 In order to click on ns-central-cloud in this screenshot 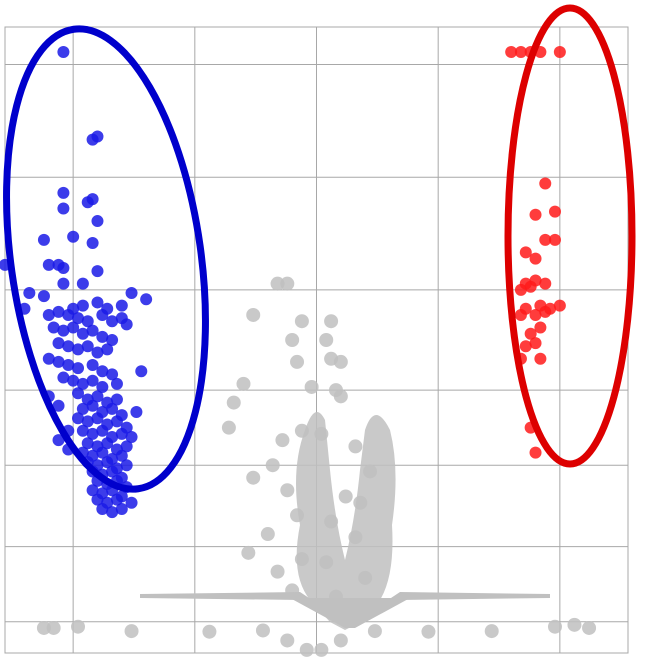, I will do `click(346, 521)`.